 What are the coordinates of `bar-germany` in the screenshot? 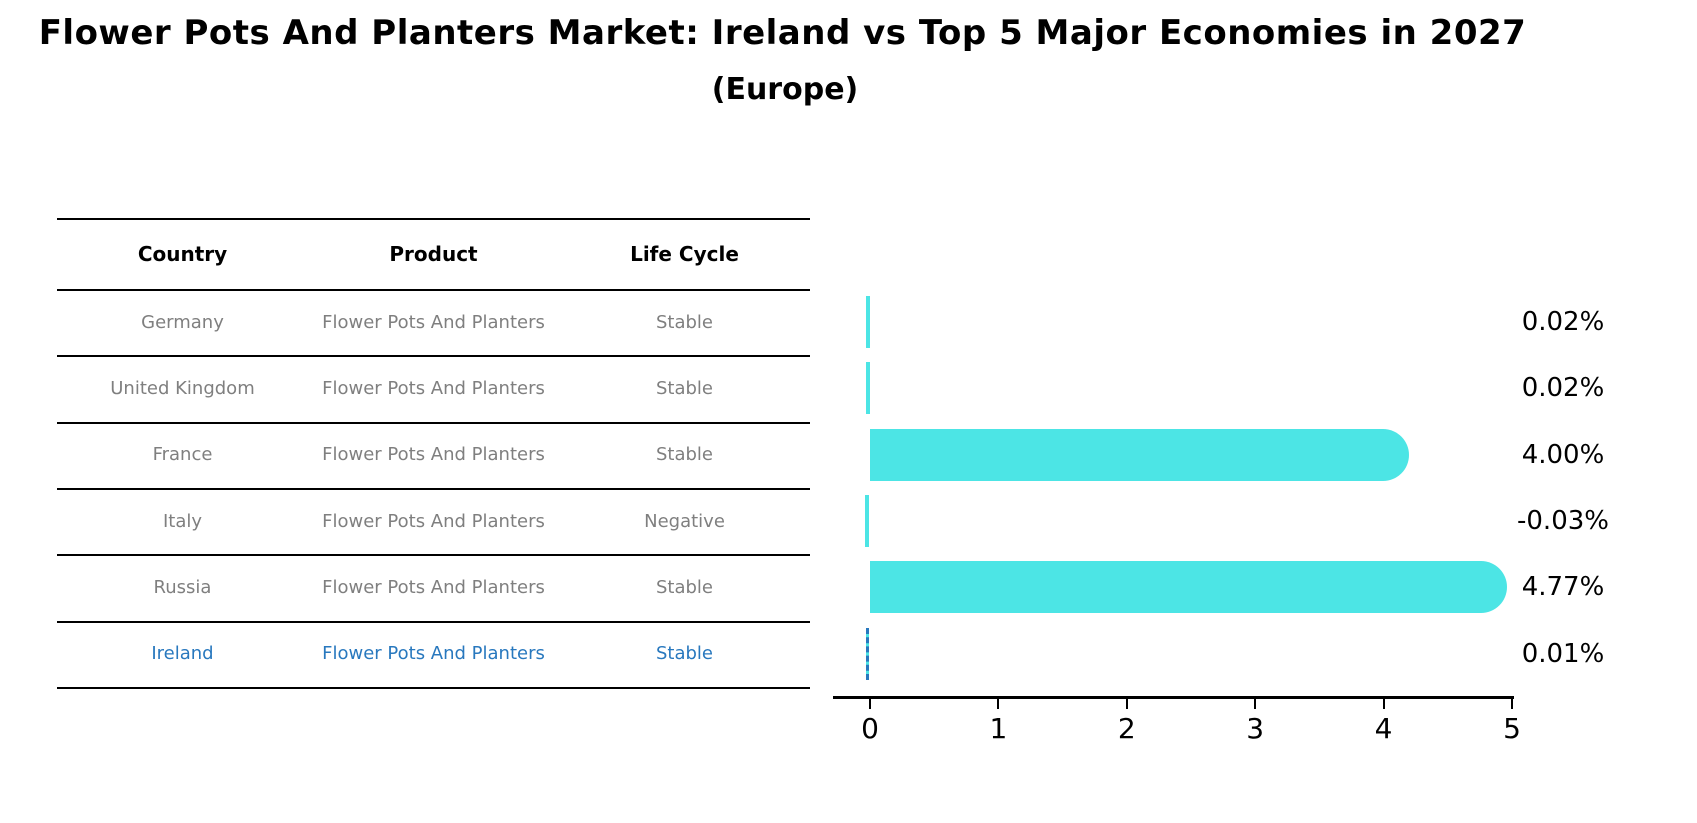 It's located at (868, 322).